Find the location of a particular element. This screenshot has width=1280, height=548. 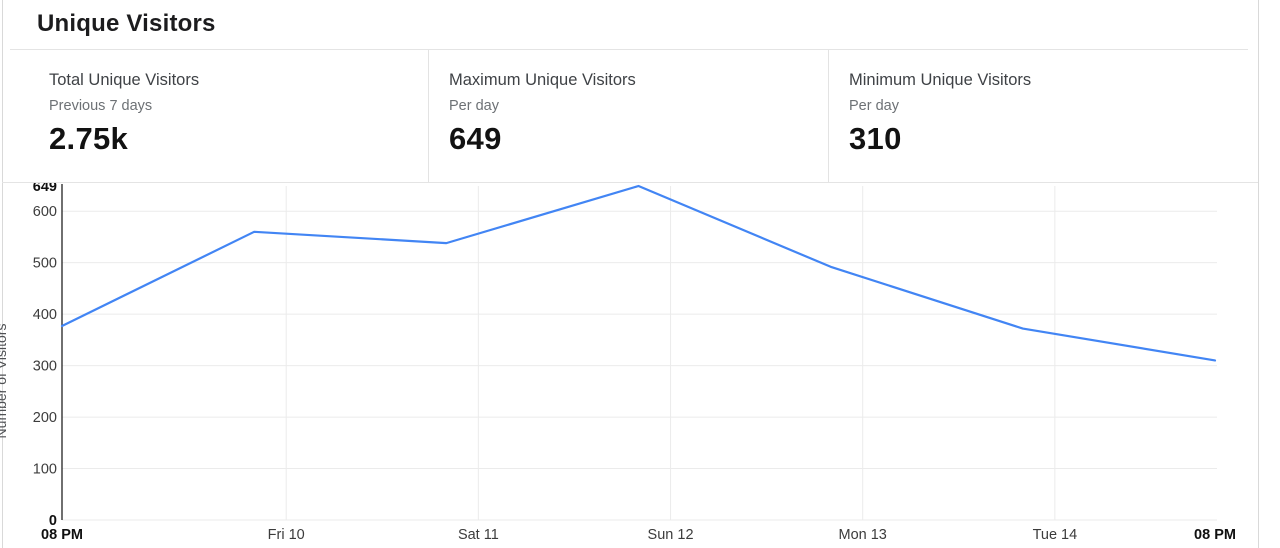

stat-title: Total Unique Visitors is located at coordinates (124, 80).